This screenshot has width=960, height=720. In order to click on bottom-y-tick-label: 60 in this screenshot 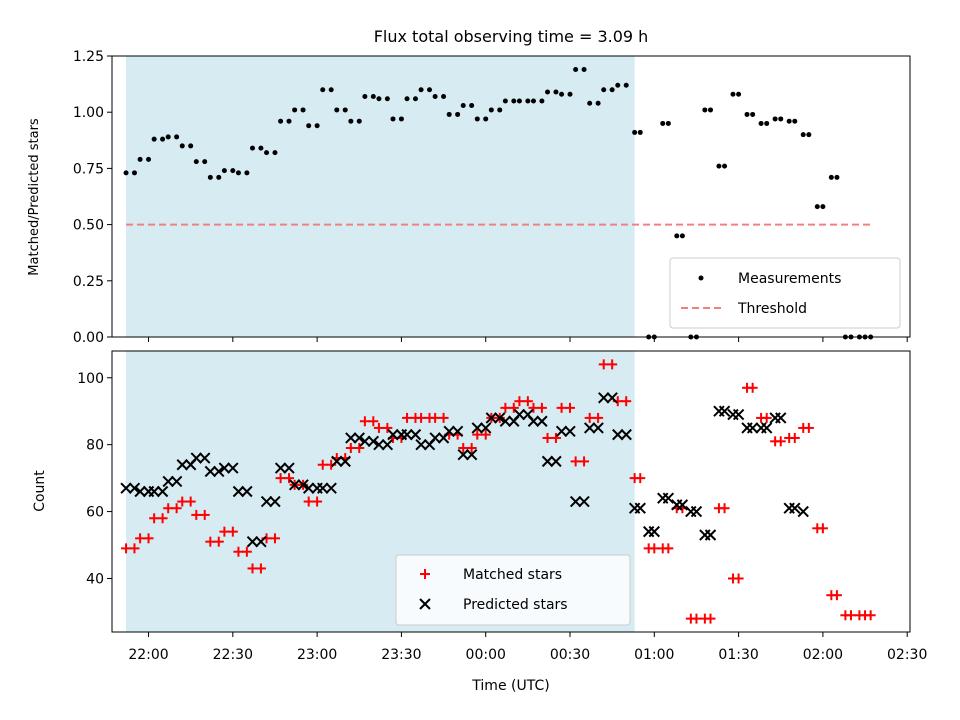, I will do `click(95, 513)`.